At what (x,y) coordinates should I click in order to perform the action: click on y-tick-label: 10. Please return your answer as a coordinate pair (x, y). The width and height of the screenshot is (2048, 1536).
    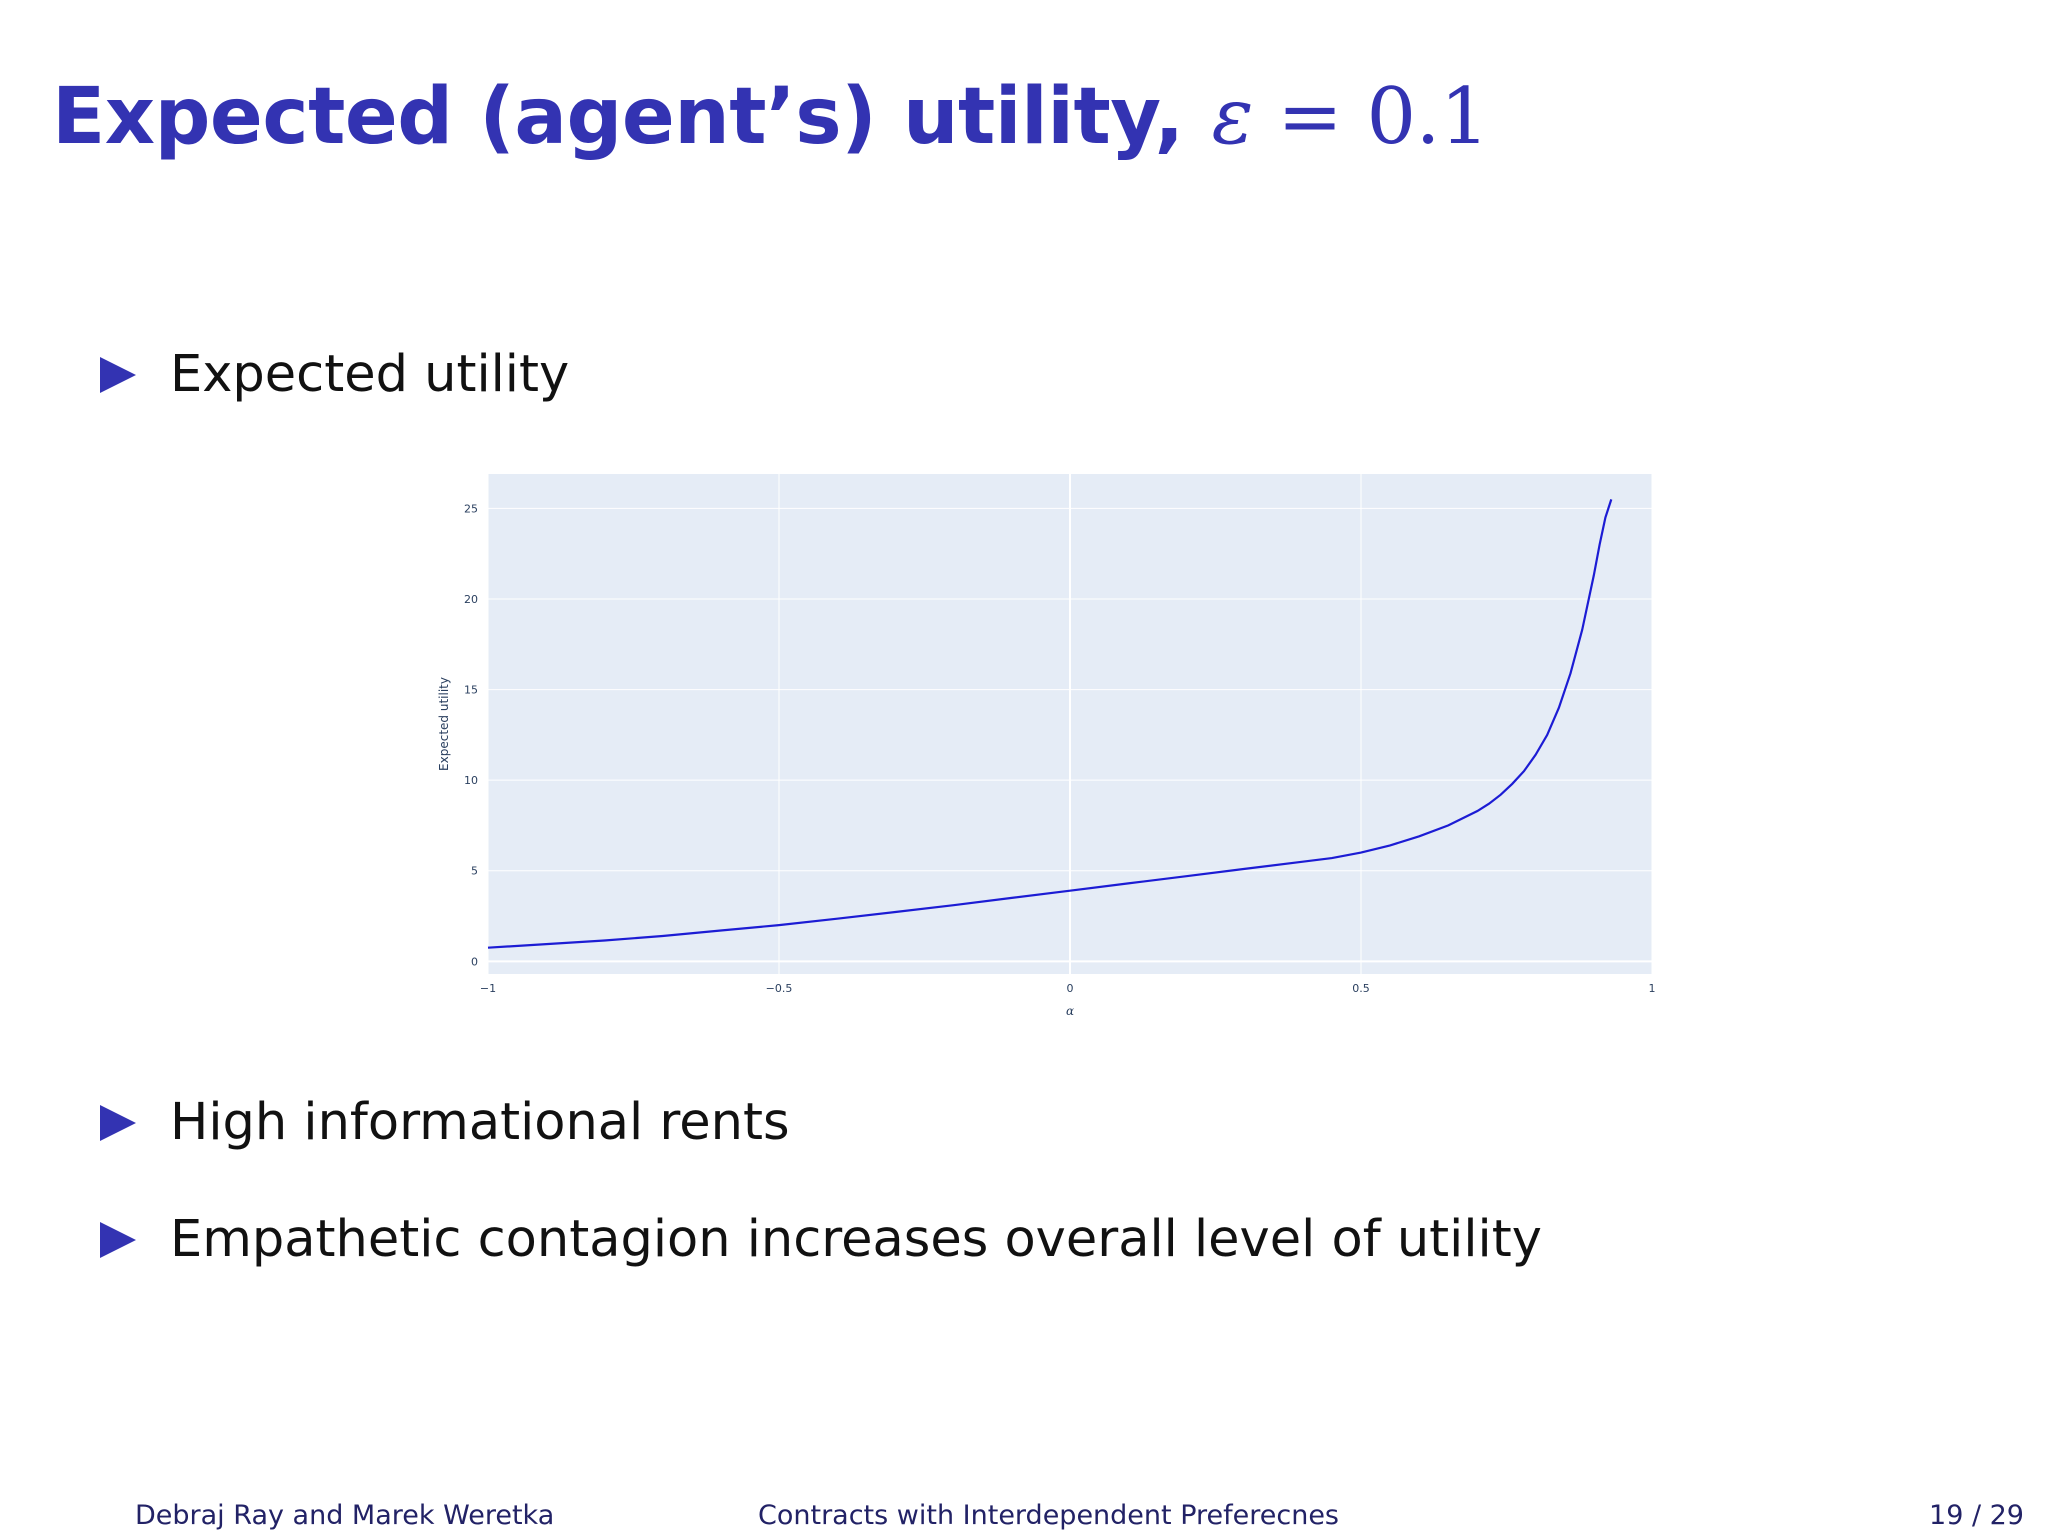
    Looking at the image, I should click on (471, 780).